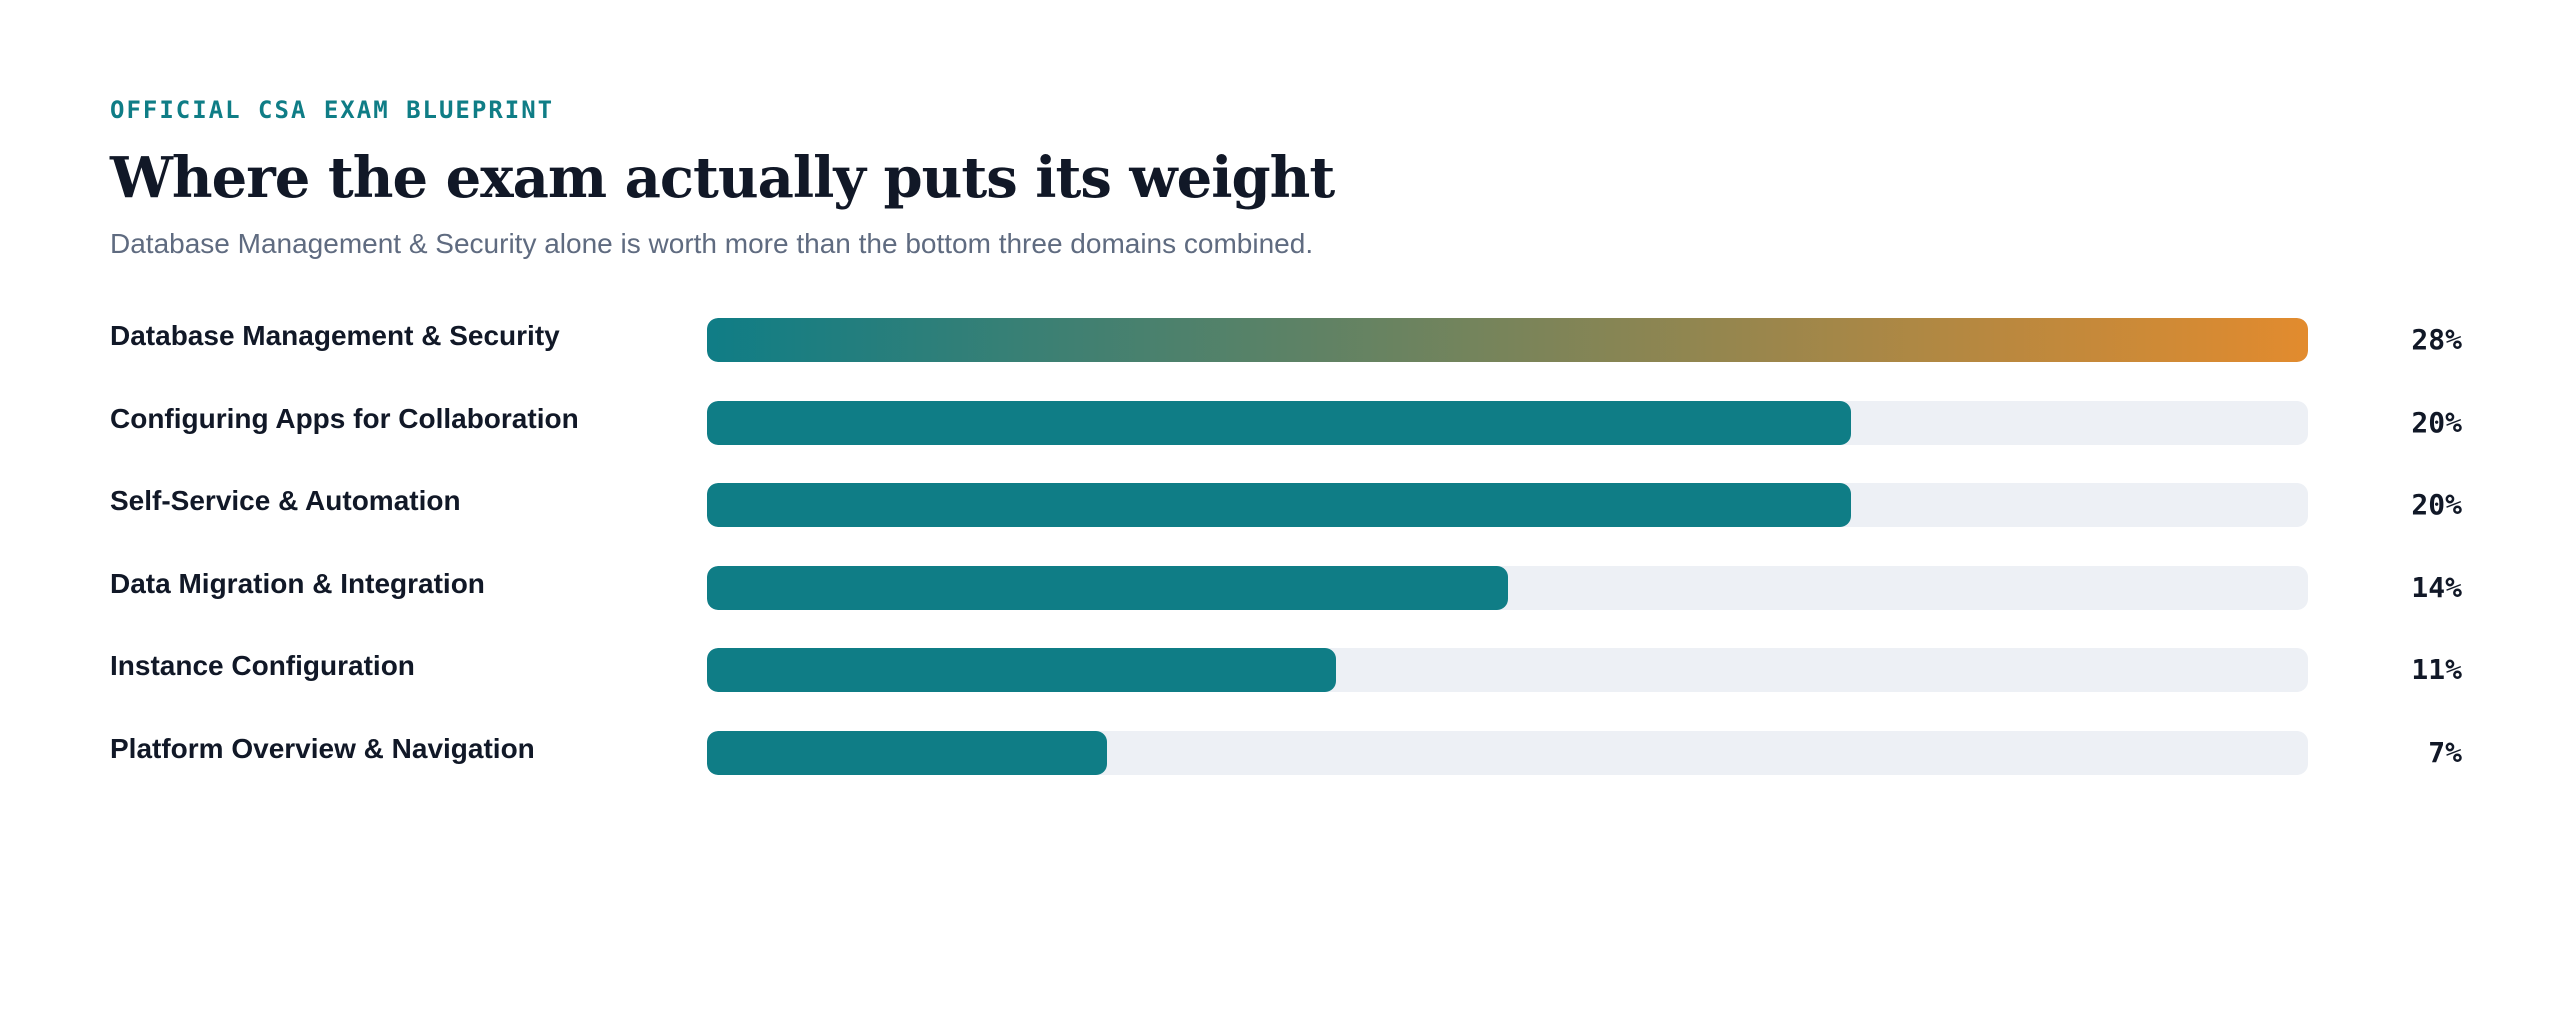 This screenshot has height=1024, width=2560. I want to click on category-label: Data Migration & Integration, so click(297, 583).